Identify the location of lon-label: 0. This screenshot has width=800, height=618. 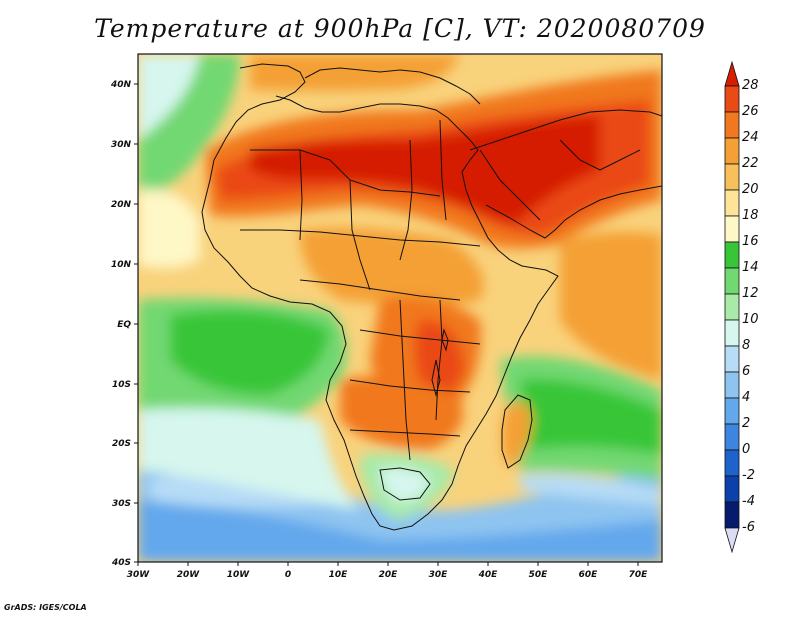
(288, 575).